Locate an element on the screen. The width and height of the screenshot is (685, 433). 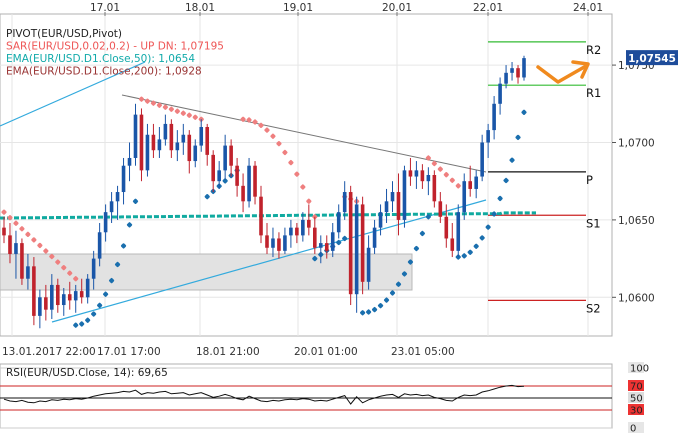
bottom-date-label: 13.01.2017 22:00 is located at coordinates (49, 352).